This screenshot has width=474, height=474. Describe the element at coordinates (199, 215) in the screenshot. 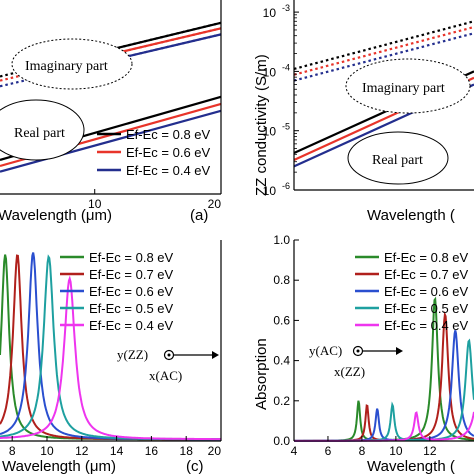

I see `panel-a-panel-label: (a)` at that location.